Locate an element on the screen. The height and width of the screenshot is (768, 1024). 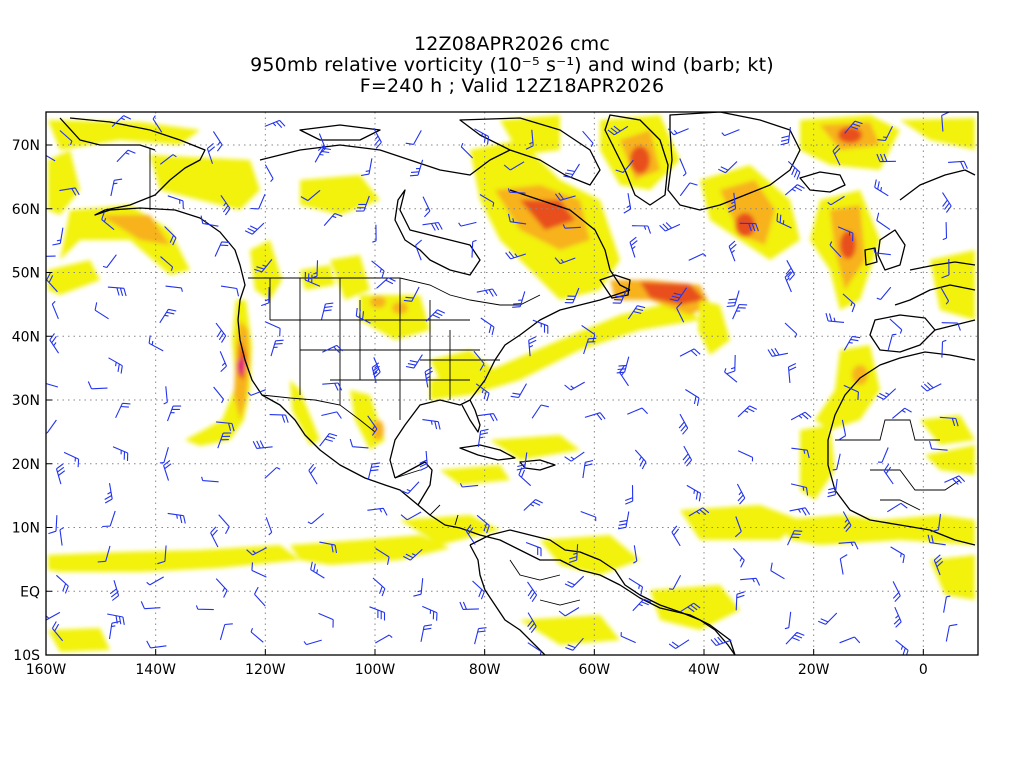
lat-tick-label: 60N is located at coordinates (26, 210).